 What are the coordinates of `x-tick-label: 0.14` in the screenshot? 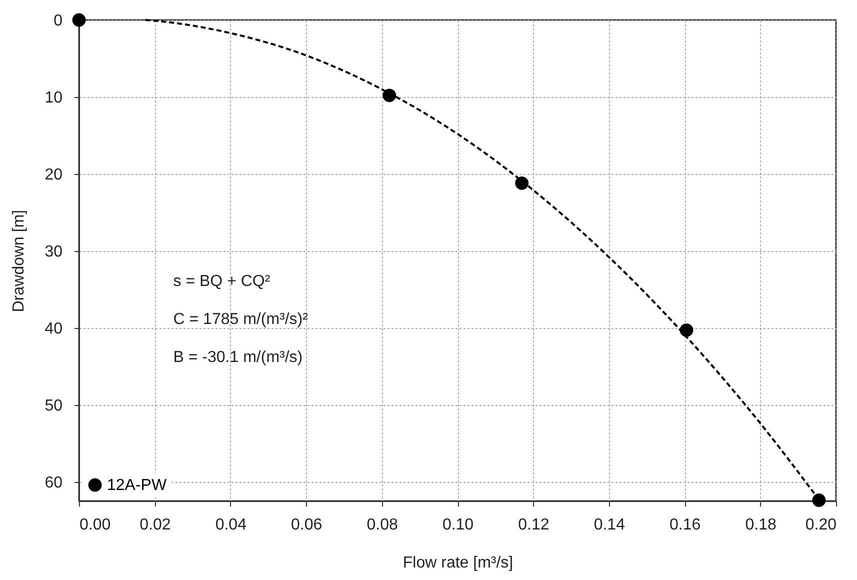 It's located at (610, 525).